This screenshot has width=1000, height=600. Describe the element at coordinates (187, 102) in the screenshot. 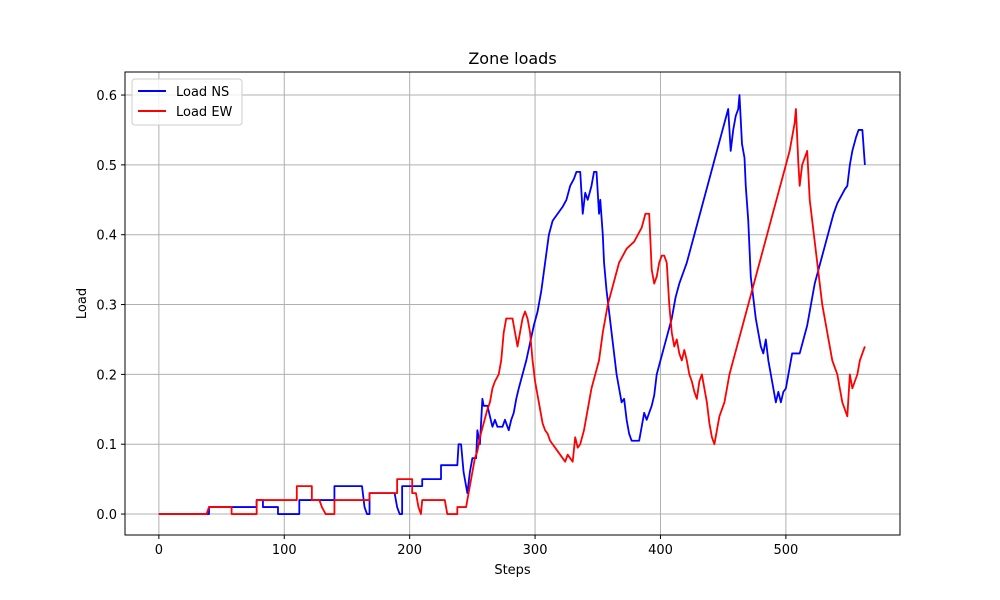

I see `legend: Load NS Load EW` at that location.